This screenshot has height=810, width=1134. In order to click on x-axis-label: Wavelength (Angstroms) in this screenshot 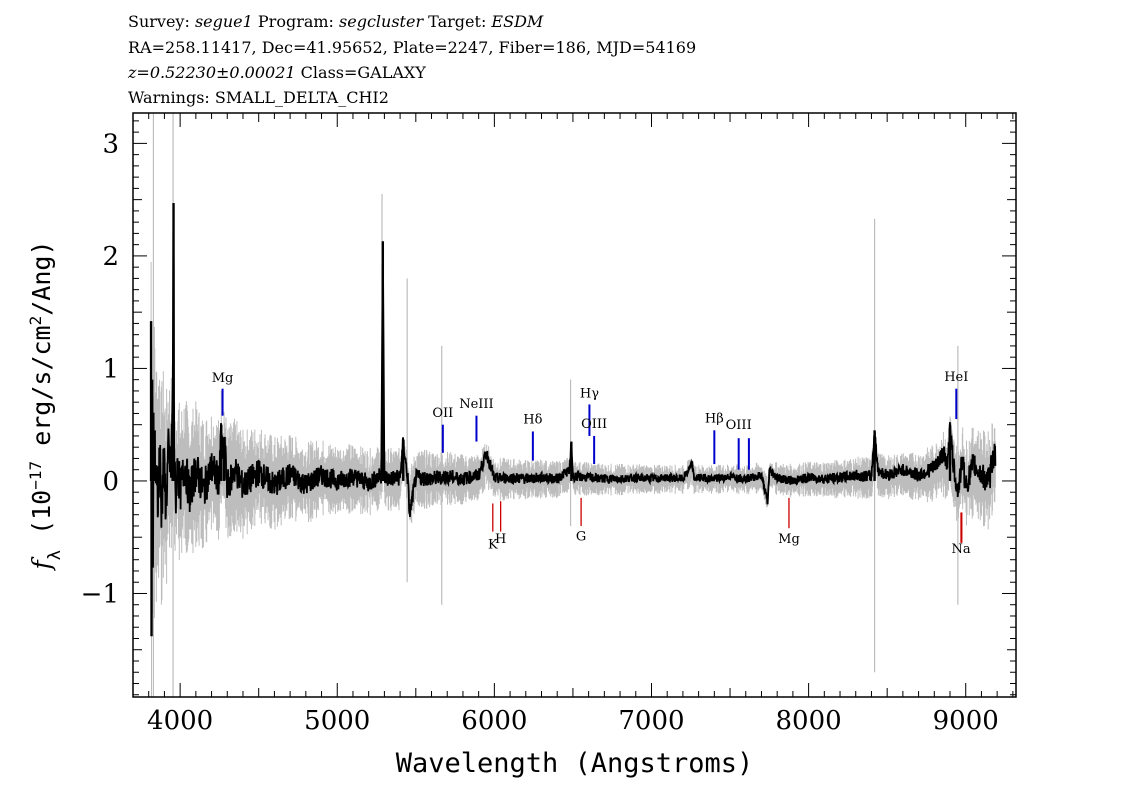, I will do `click(575, 763)`.